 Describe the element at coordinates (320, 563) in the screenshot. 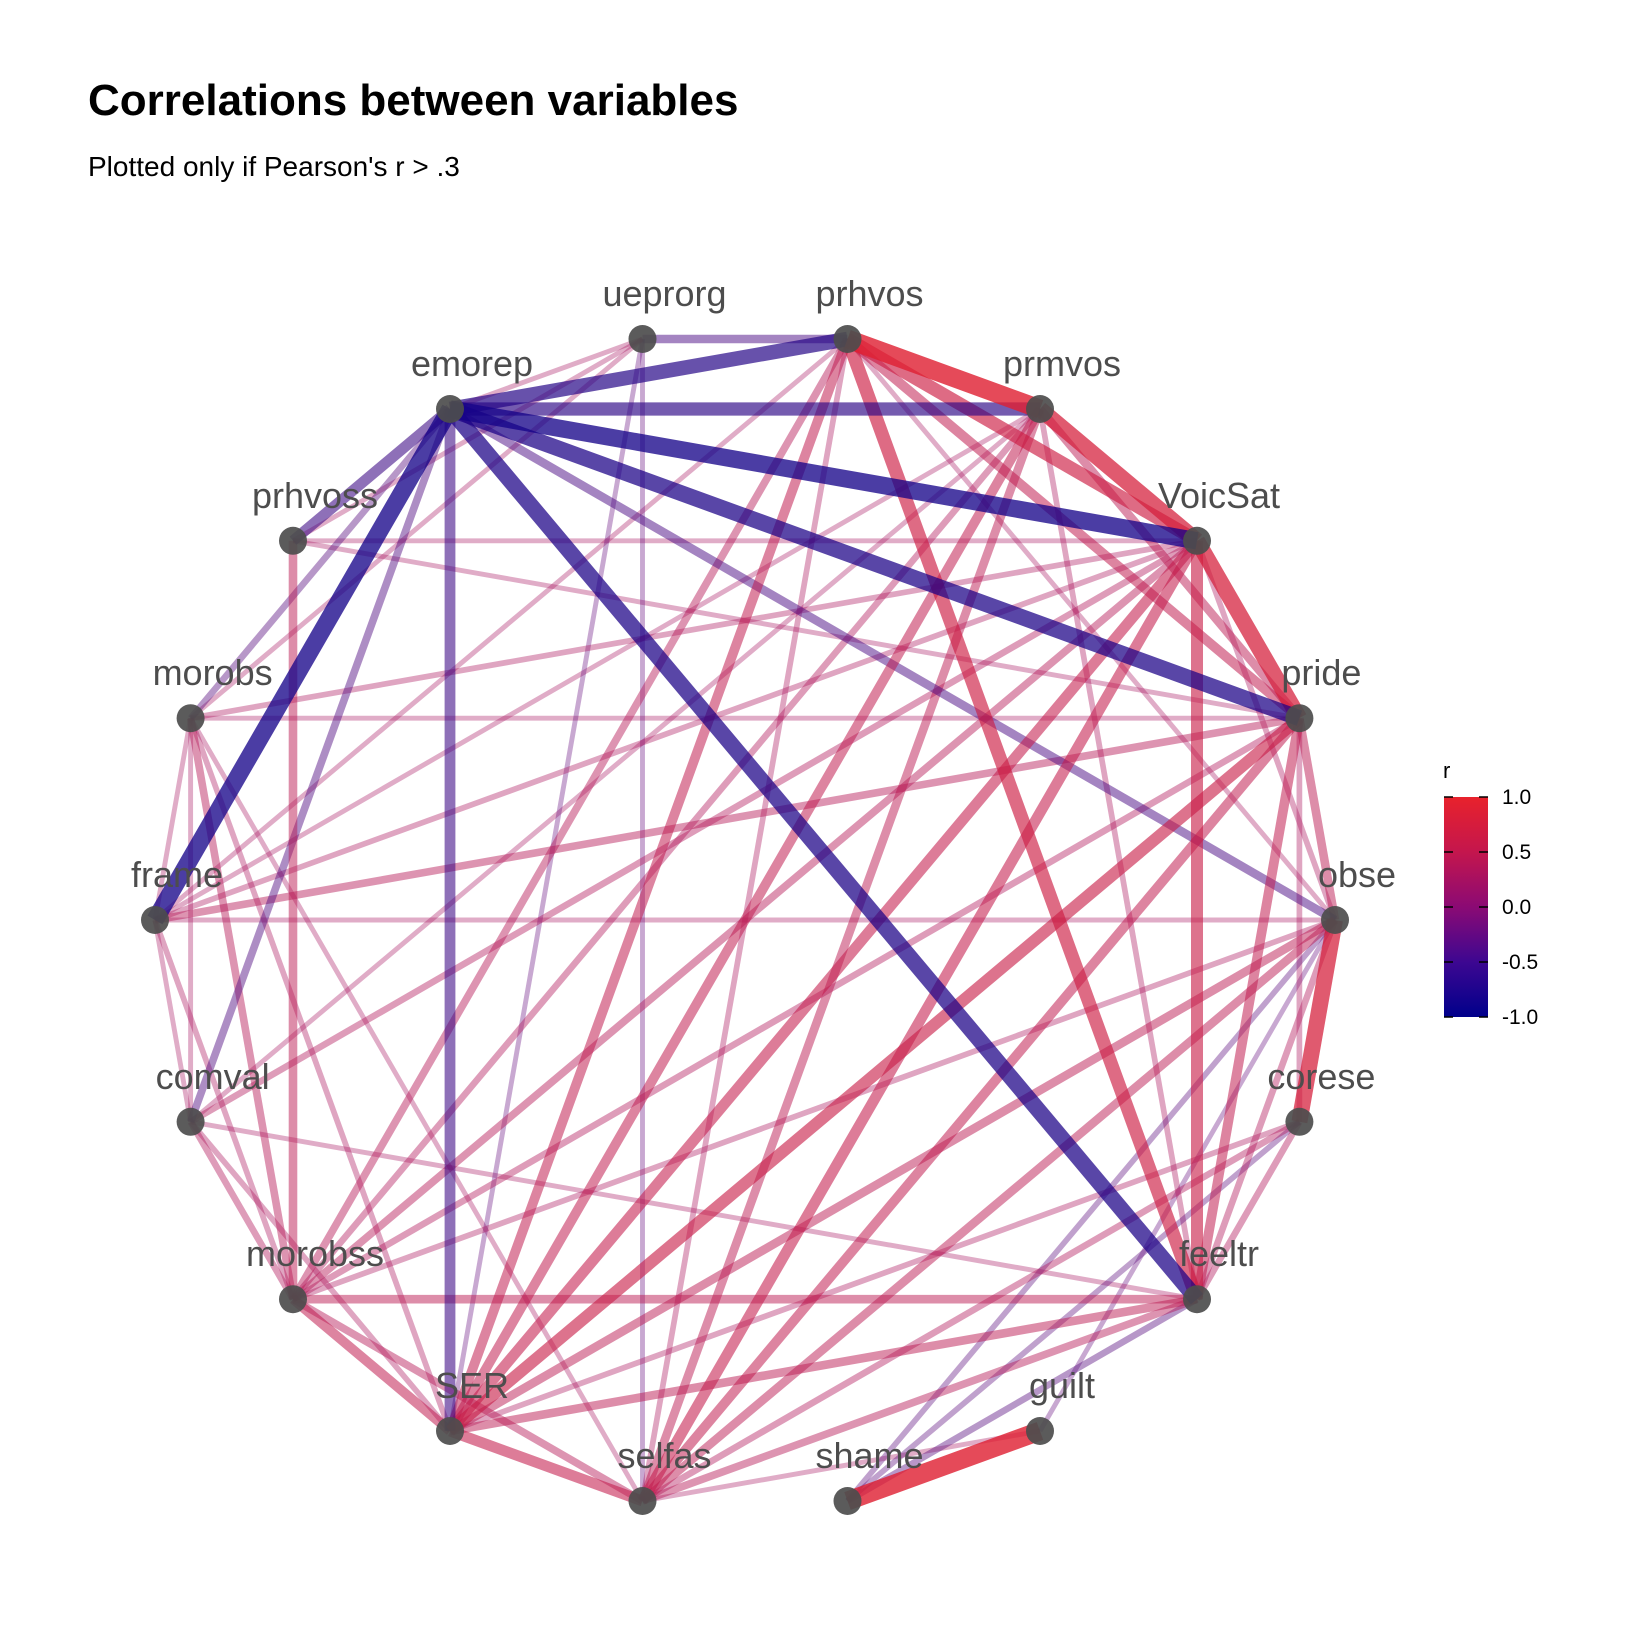

I see `edge-morobs-emorep` at that location.